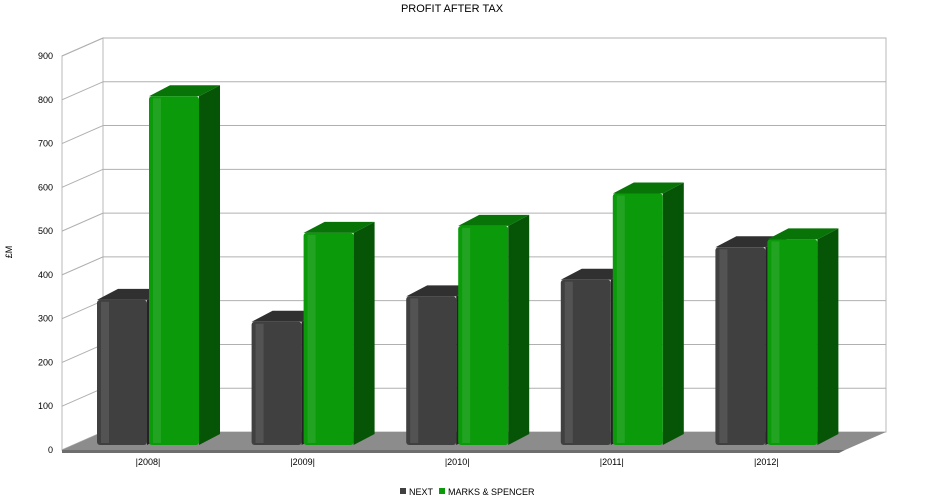  Describe the element at coordinates (45, 406) in the screenshot. I see `y-tick-label: 100` at that location.